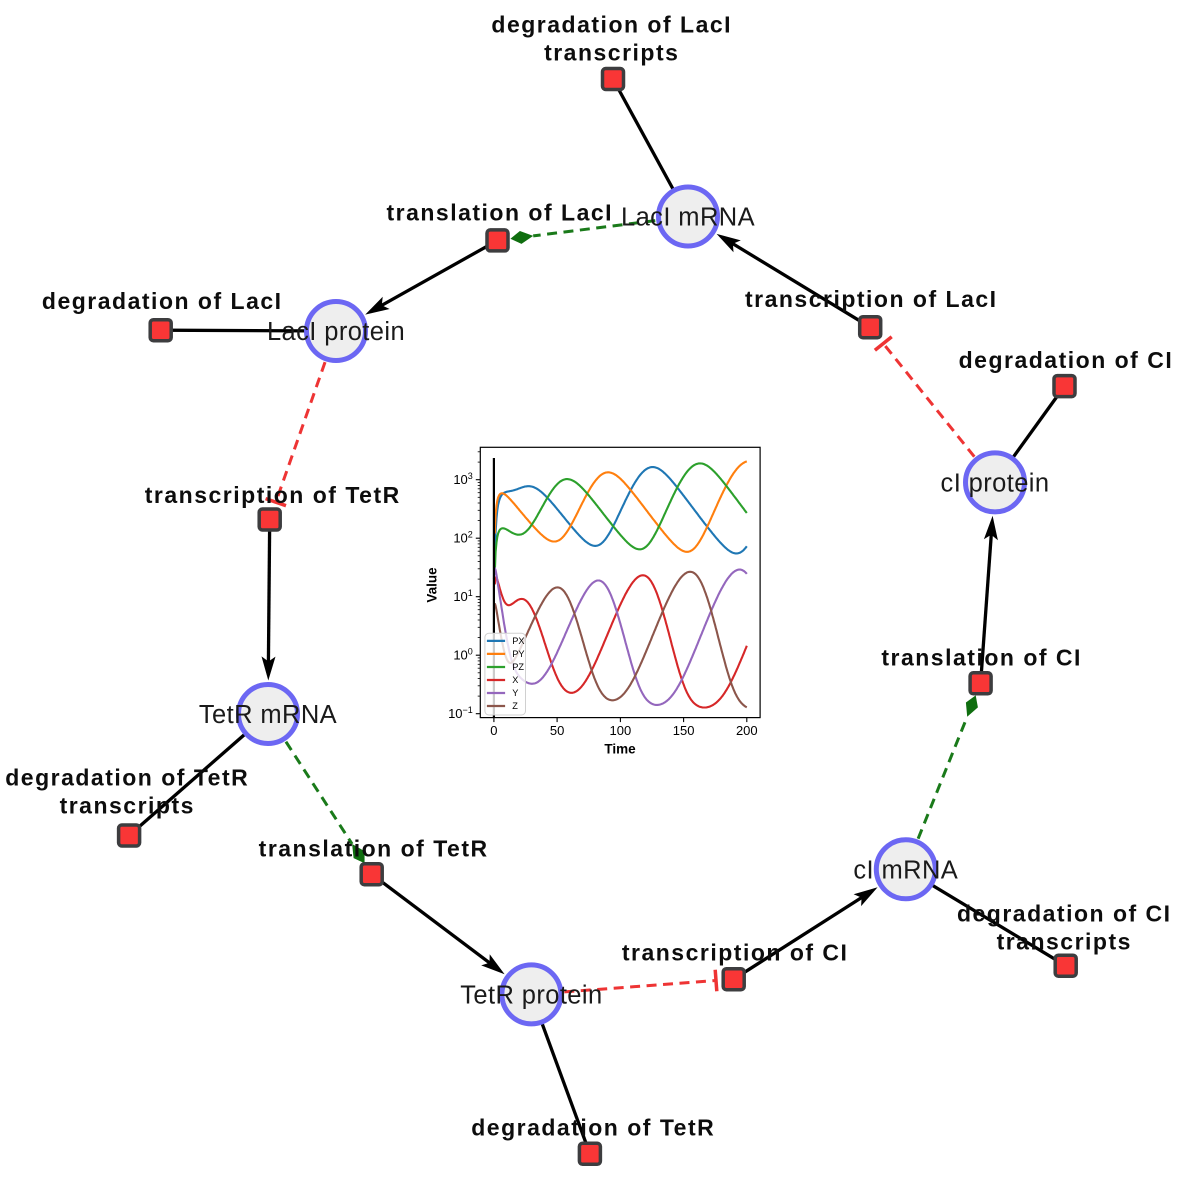 This screenshot has height=1200, width=1189. What do you see at coordinates (460, 713) in the screenshot?
I see `svg-text: 10−1` at bounding box center [460, 713].